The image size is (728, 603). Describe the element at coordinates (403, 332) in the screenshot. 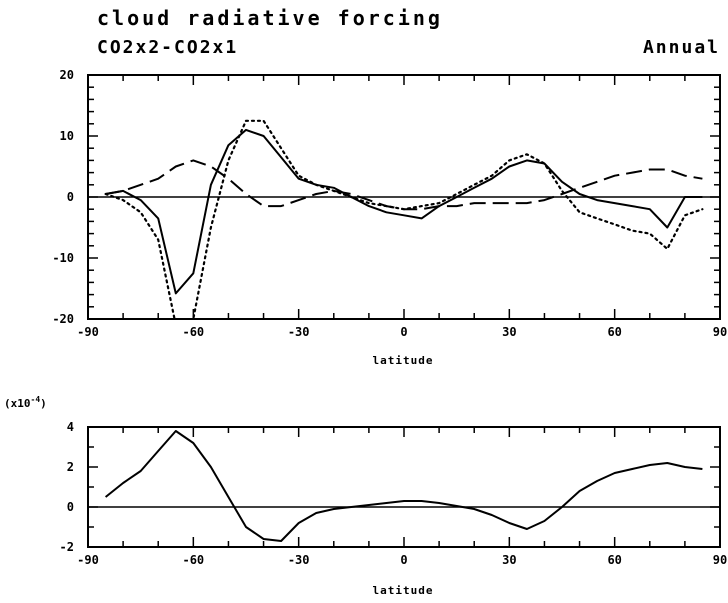

I see `top-x-tick-label: 0` at that location.